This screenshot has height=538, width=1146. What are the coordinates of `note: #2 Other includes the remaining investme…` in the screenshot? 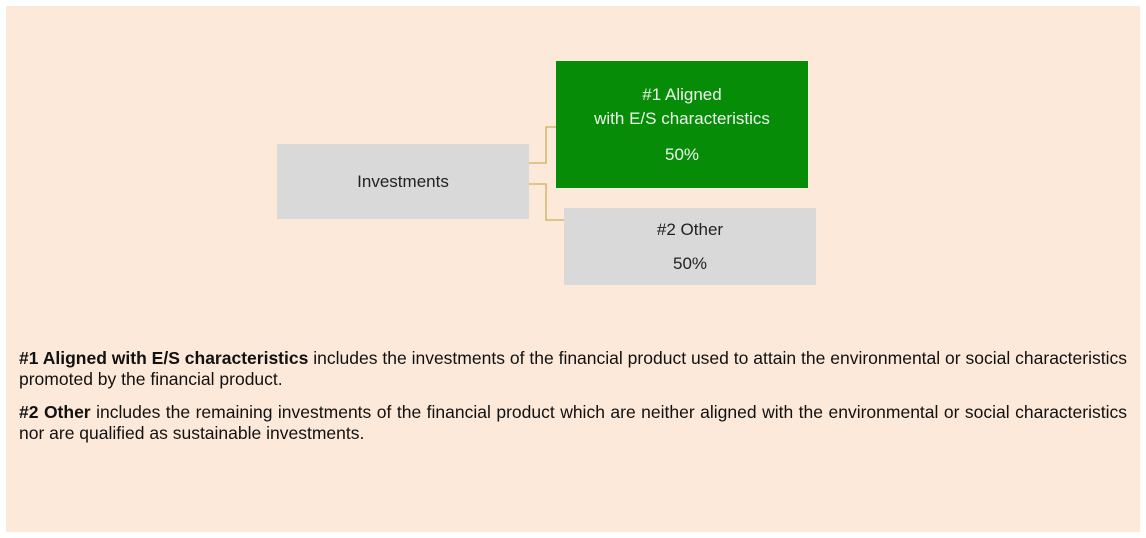 It's located at (573, 423).